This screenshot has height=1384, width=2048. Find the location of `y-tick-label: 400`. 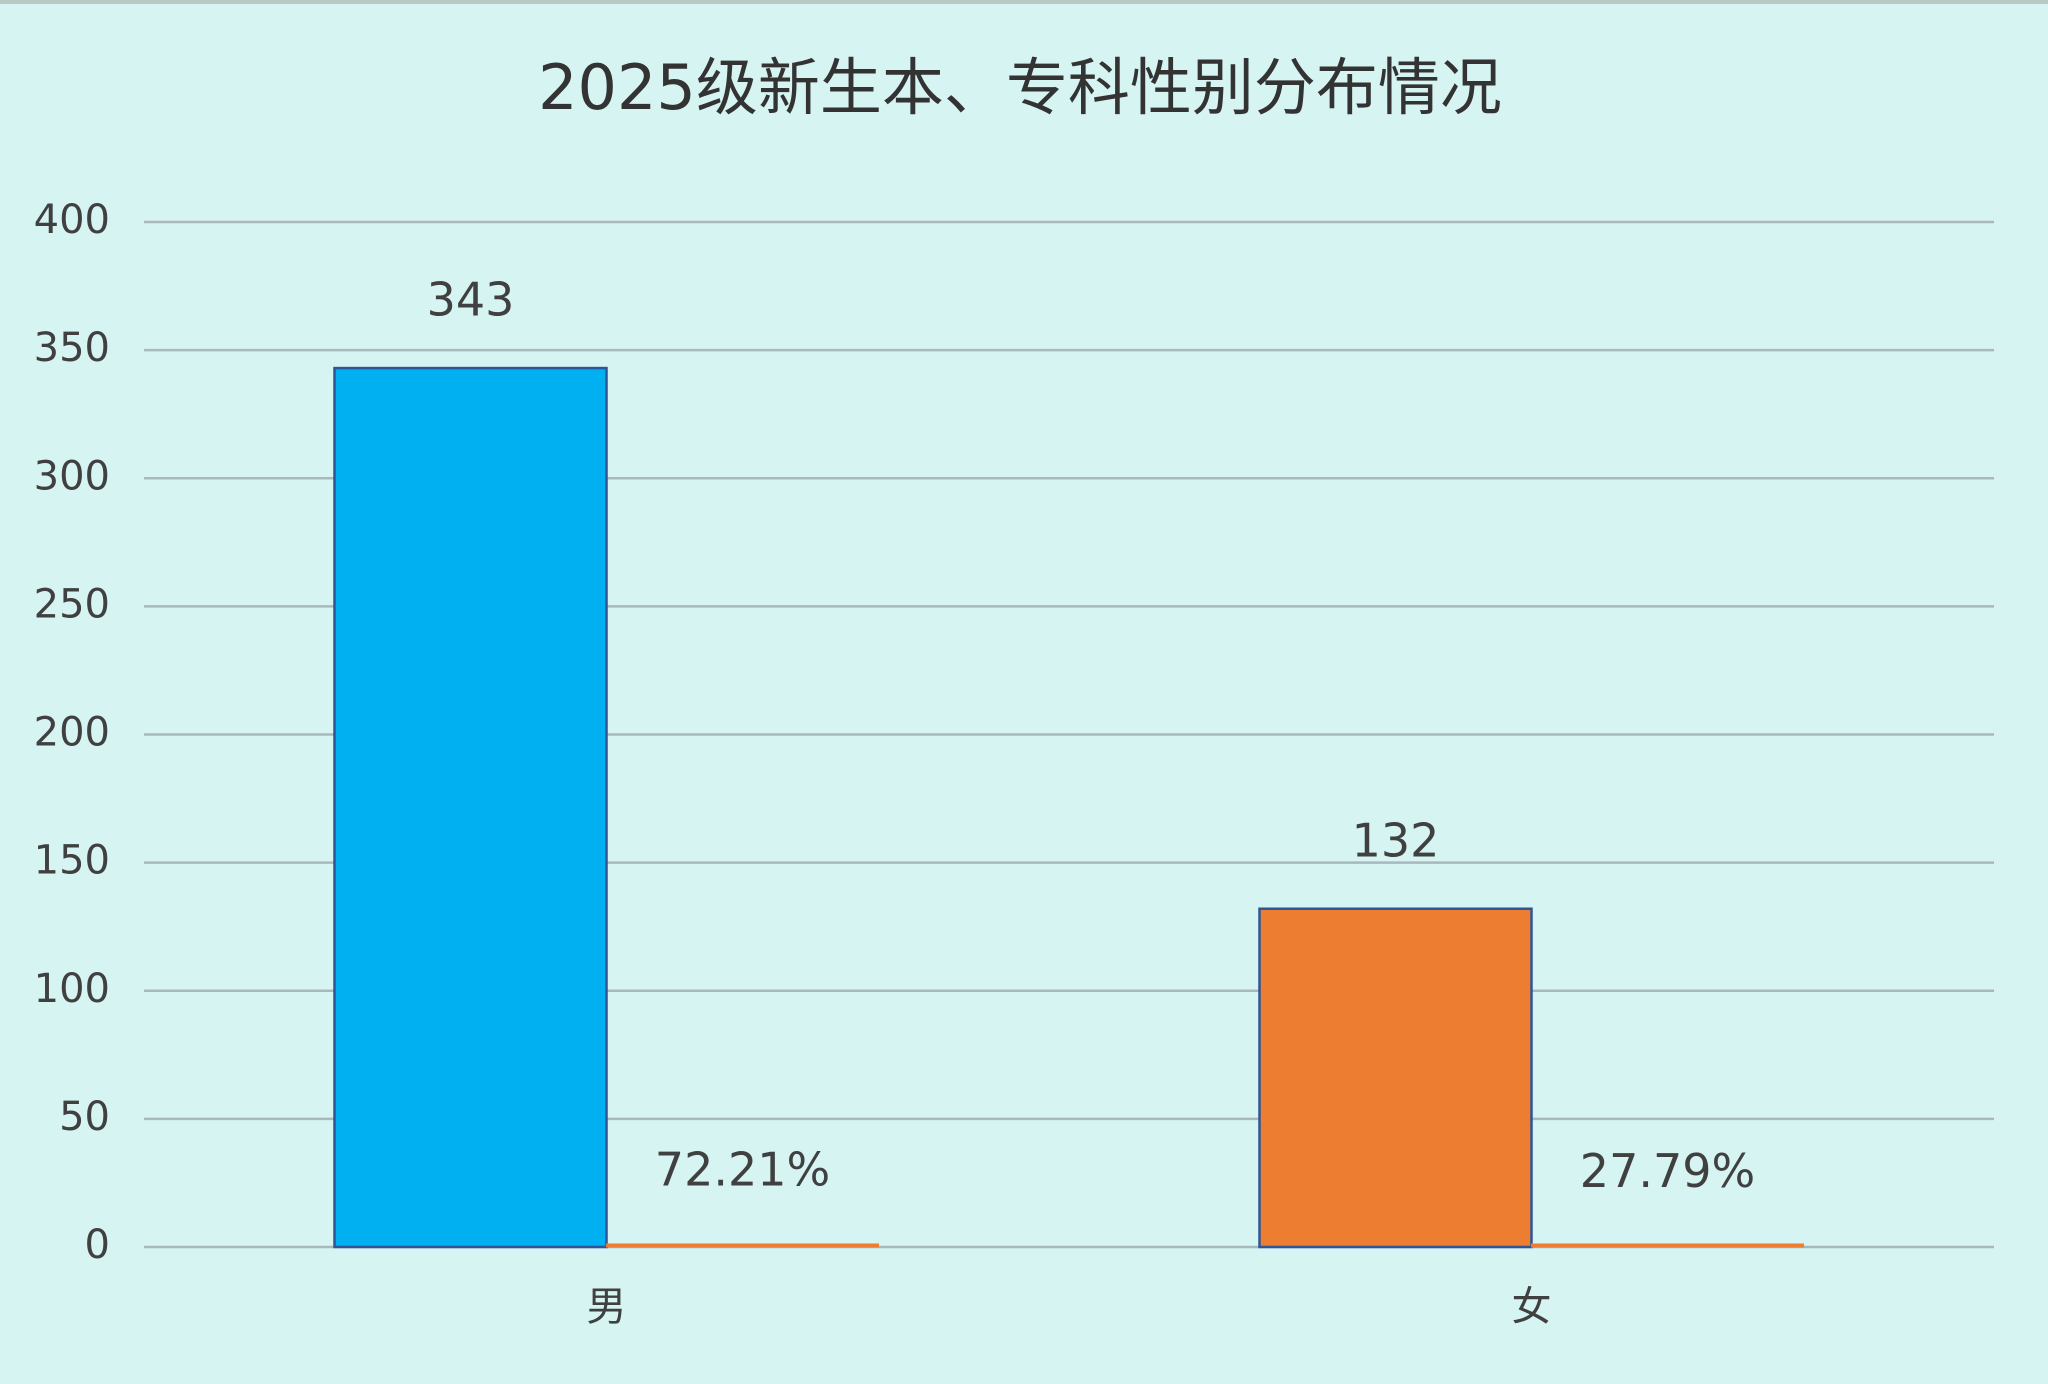

y-tick-label: 400 is located at coordinates (72, 220).